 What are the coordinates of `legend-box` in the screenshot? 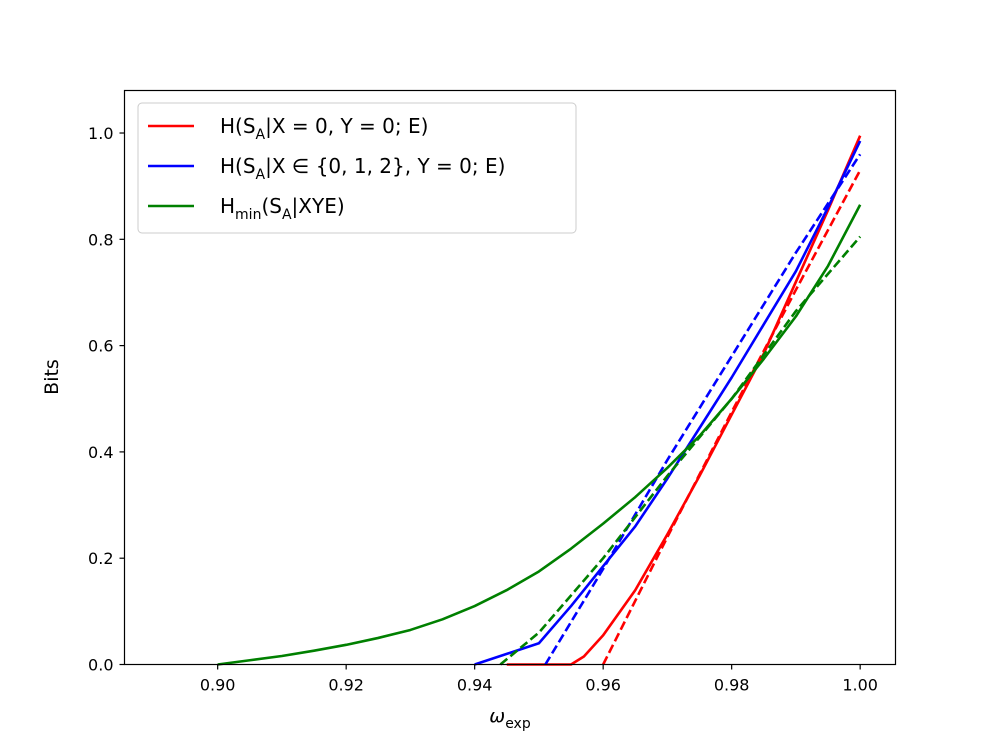 It's located at (357, 168).